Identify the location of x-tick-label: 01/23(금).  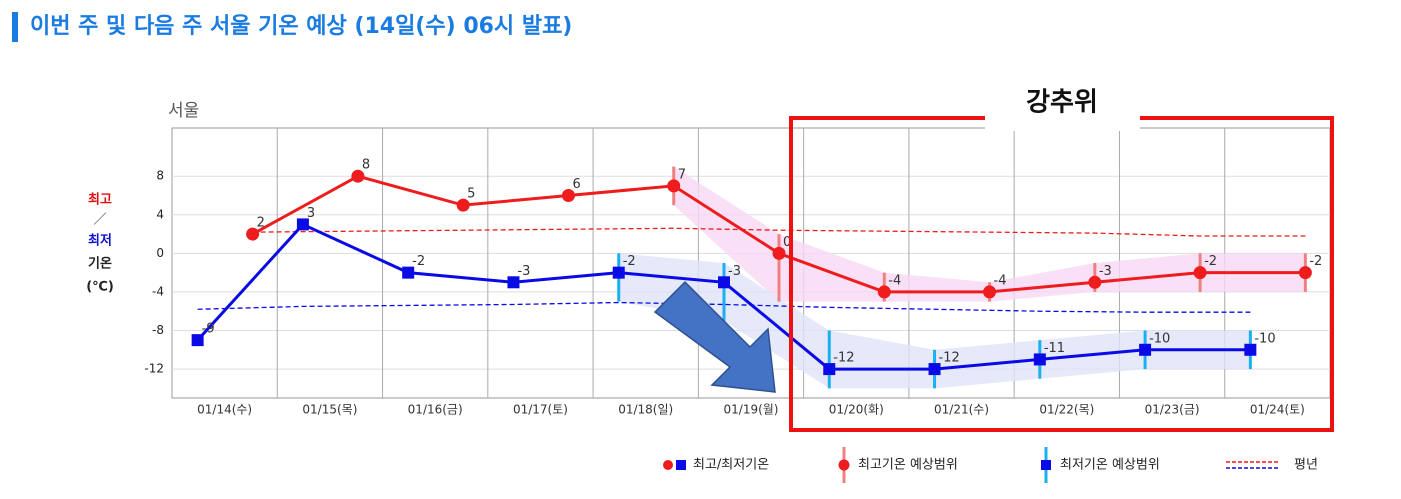
(1172, 410).